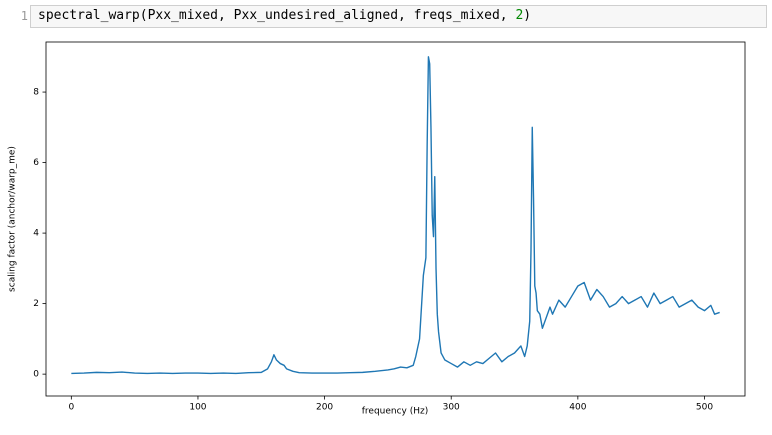 The height and width of the screenshot is (435, 772). What do you see at coordinates (36, 304) in the screenshot?
I see `y-tick-label: 2` at bounding box center [36, 304].